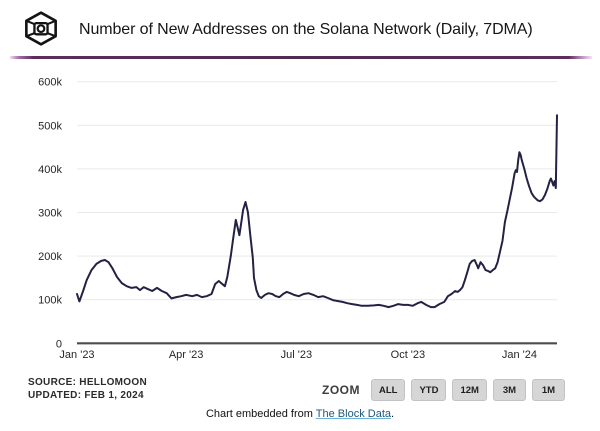  What do you see at coordinates (50, 170) in the screenshot?
I see `y-axis-tick-label: 400k` at bounding box center [50, 170].